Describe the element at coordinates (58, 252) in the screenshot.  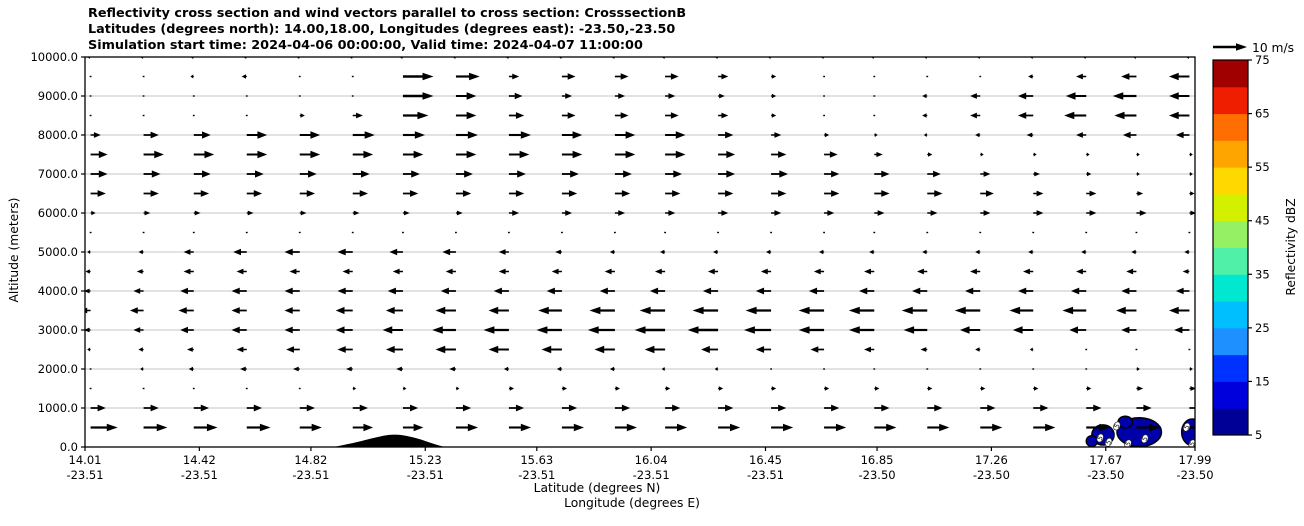
I see `y-tick-label: 5000.0` at that location.